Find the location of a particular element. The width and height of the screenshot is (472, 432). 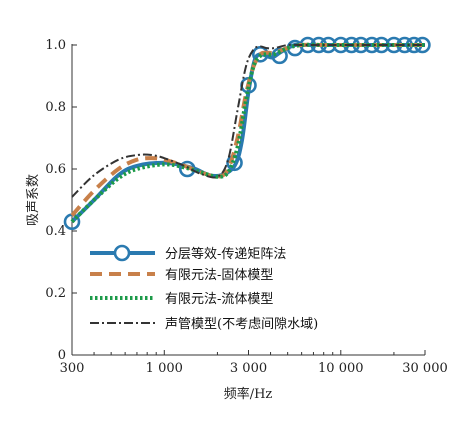

y-tick-label: 0.8 is located at coordinates (55, 107).